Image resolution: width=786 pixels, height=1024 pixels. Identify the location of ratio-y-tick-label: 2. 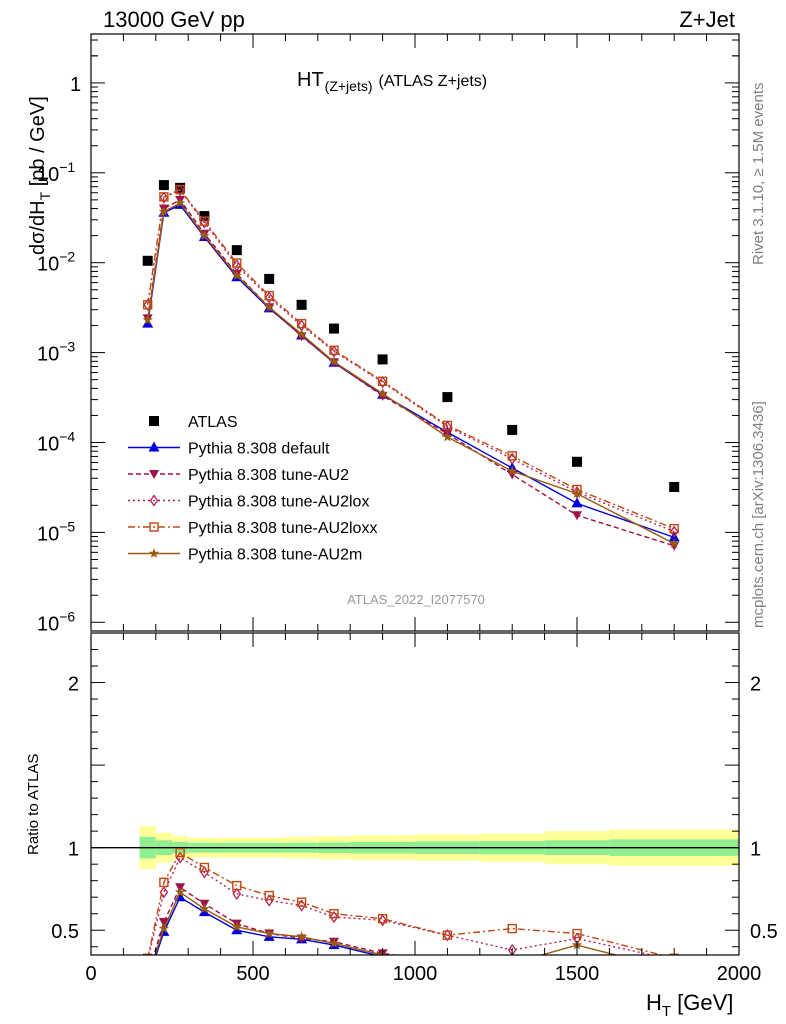
(73, 685).